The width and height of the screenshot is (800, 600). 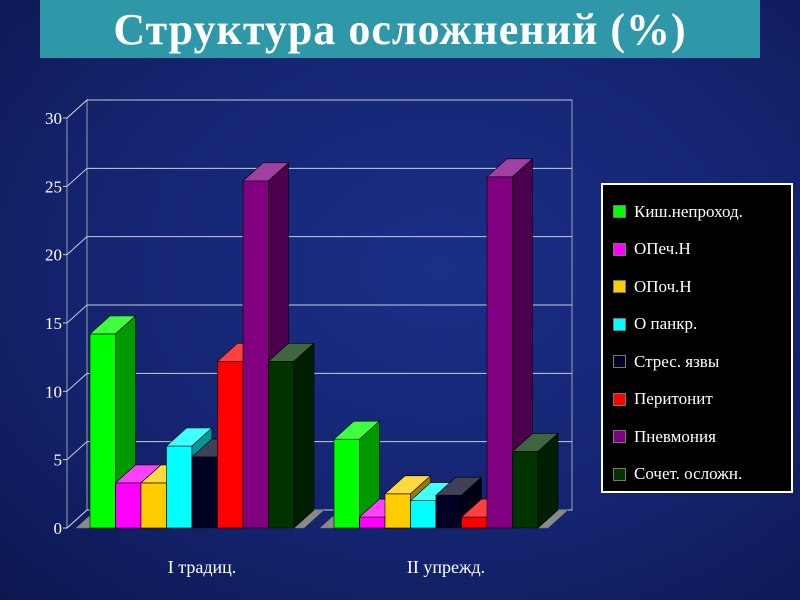 What do you see at coordinates (673, 399) in the screenshot?
I see `legend-label: Перитонит` at bounding box center [673, 399].